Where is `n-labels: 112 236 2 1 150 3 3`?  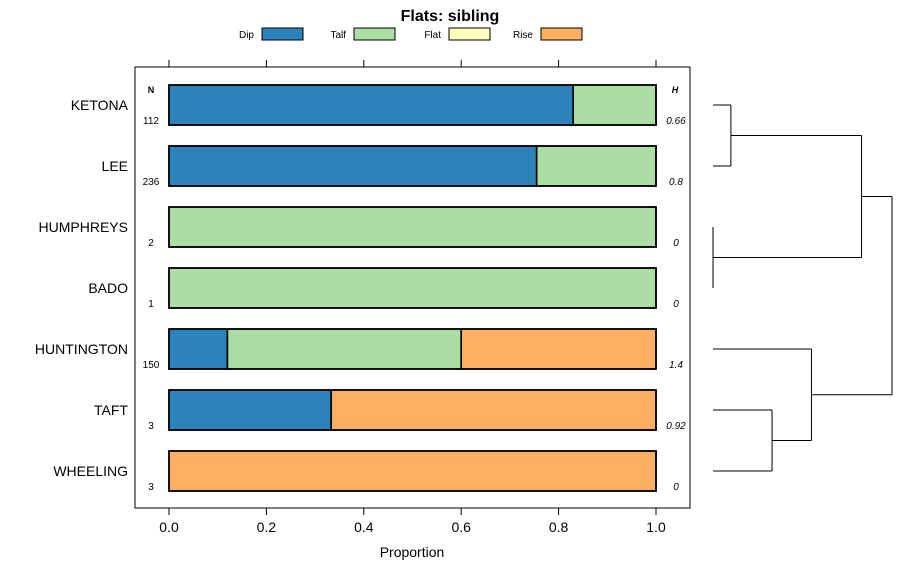 n-labels: 112 236 2 1 150 3 3 is located at coordinates (151, 304).